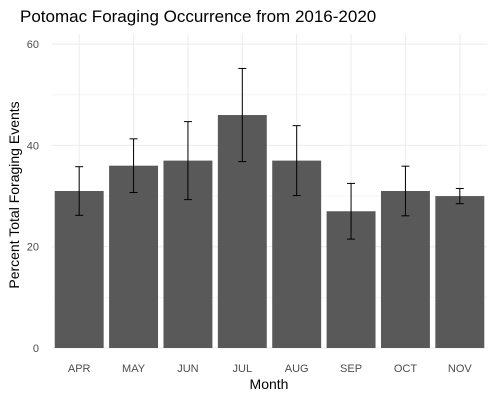 The width and height of the screenshot is (500, 400). I want to click on x-tick-labels: APR MAY JUN JUL AUG SEP OCT NOV, so click(270, 369).